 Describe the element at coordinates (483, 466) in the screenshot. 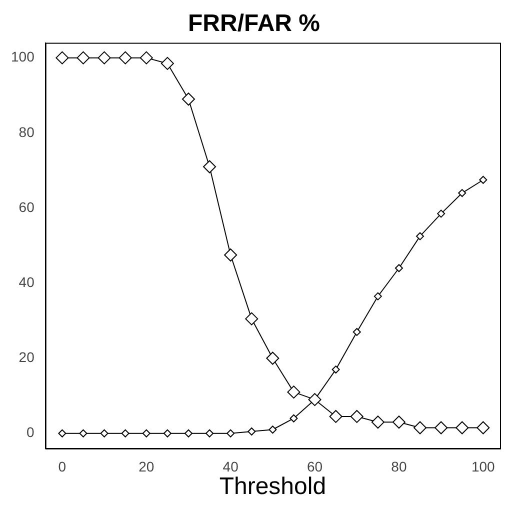

I see `x-tick-label: 100` at that location.